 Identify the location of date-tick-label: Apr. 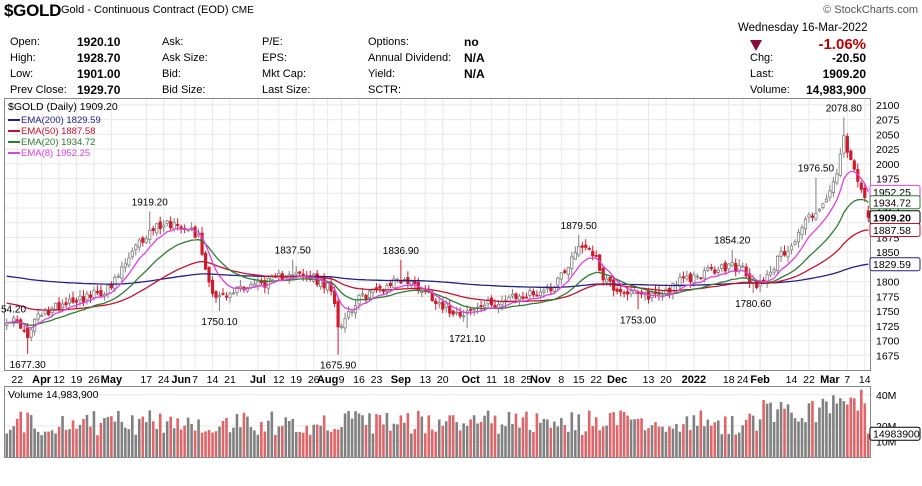
(42, 380).